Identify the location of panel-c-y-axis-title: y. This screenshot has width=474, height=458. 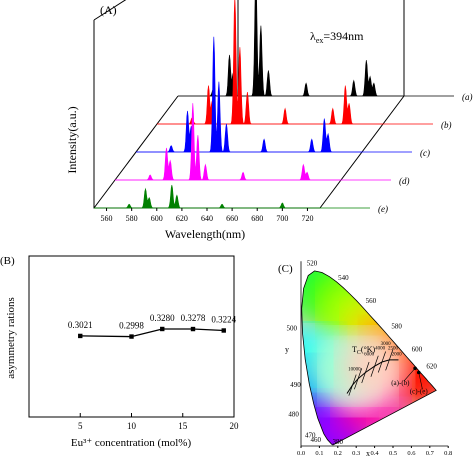
(287, 349).